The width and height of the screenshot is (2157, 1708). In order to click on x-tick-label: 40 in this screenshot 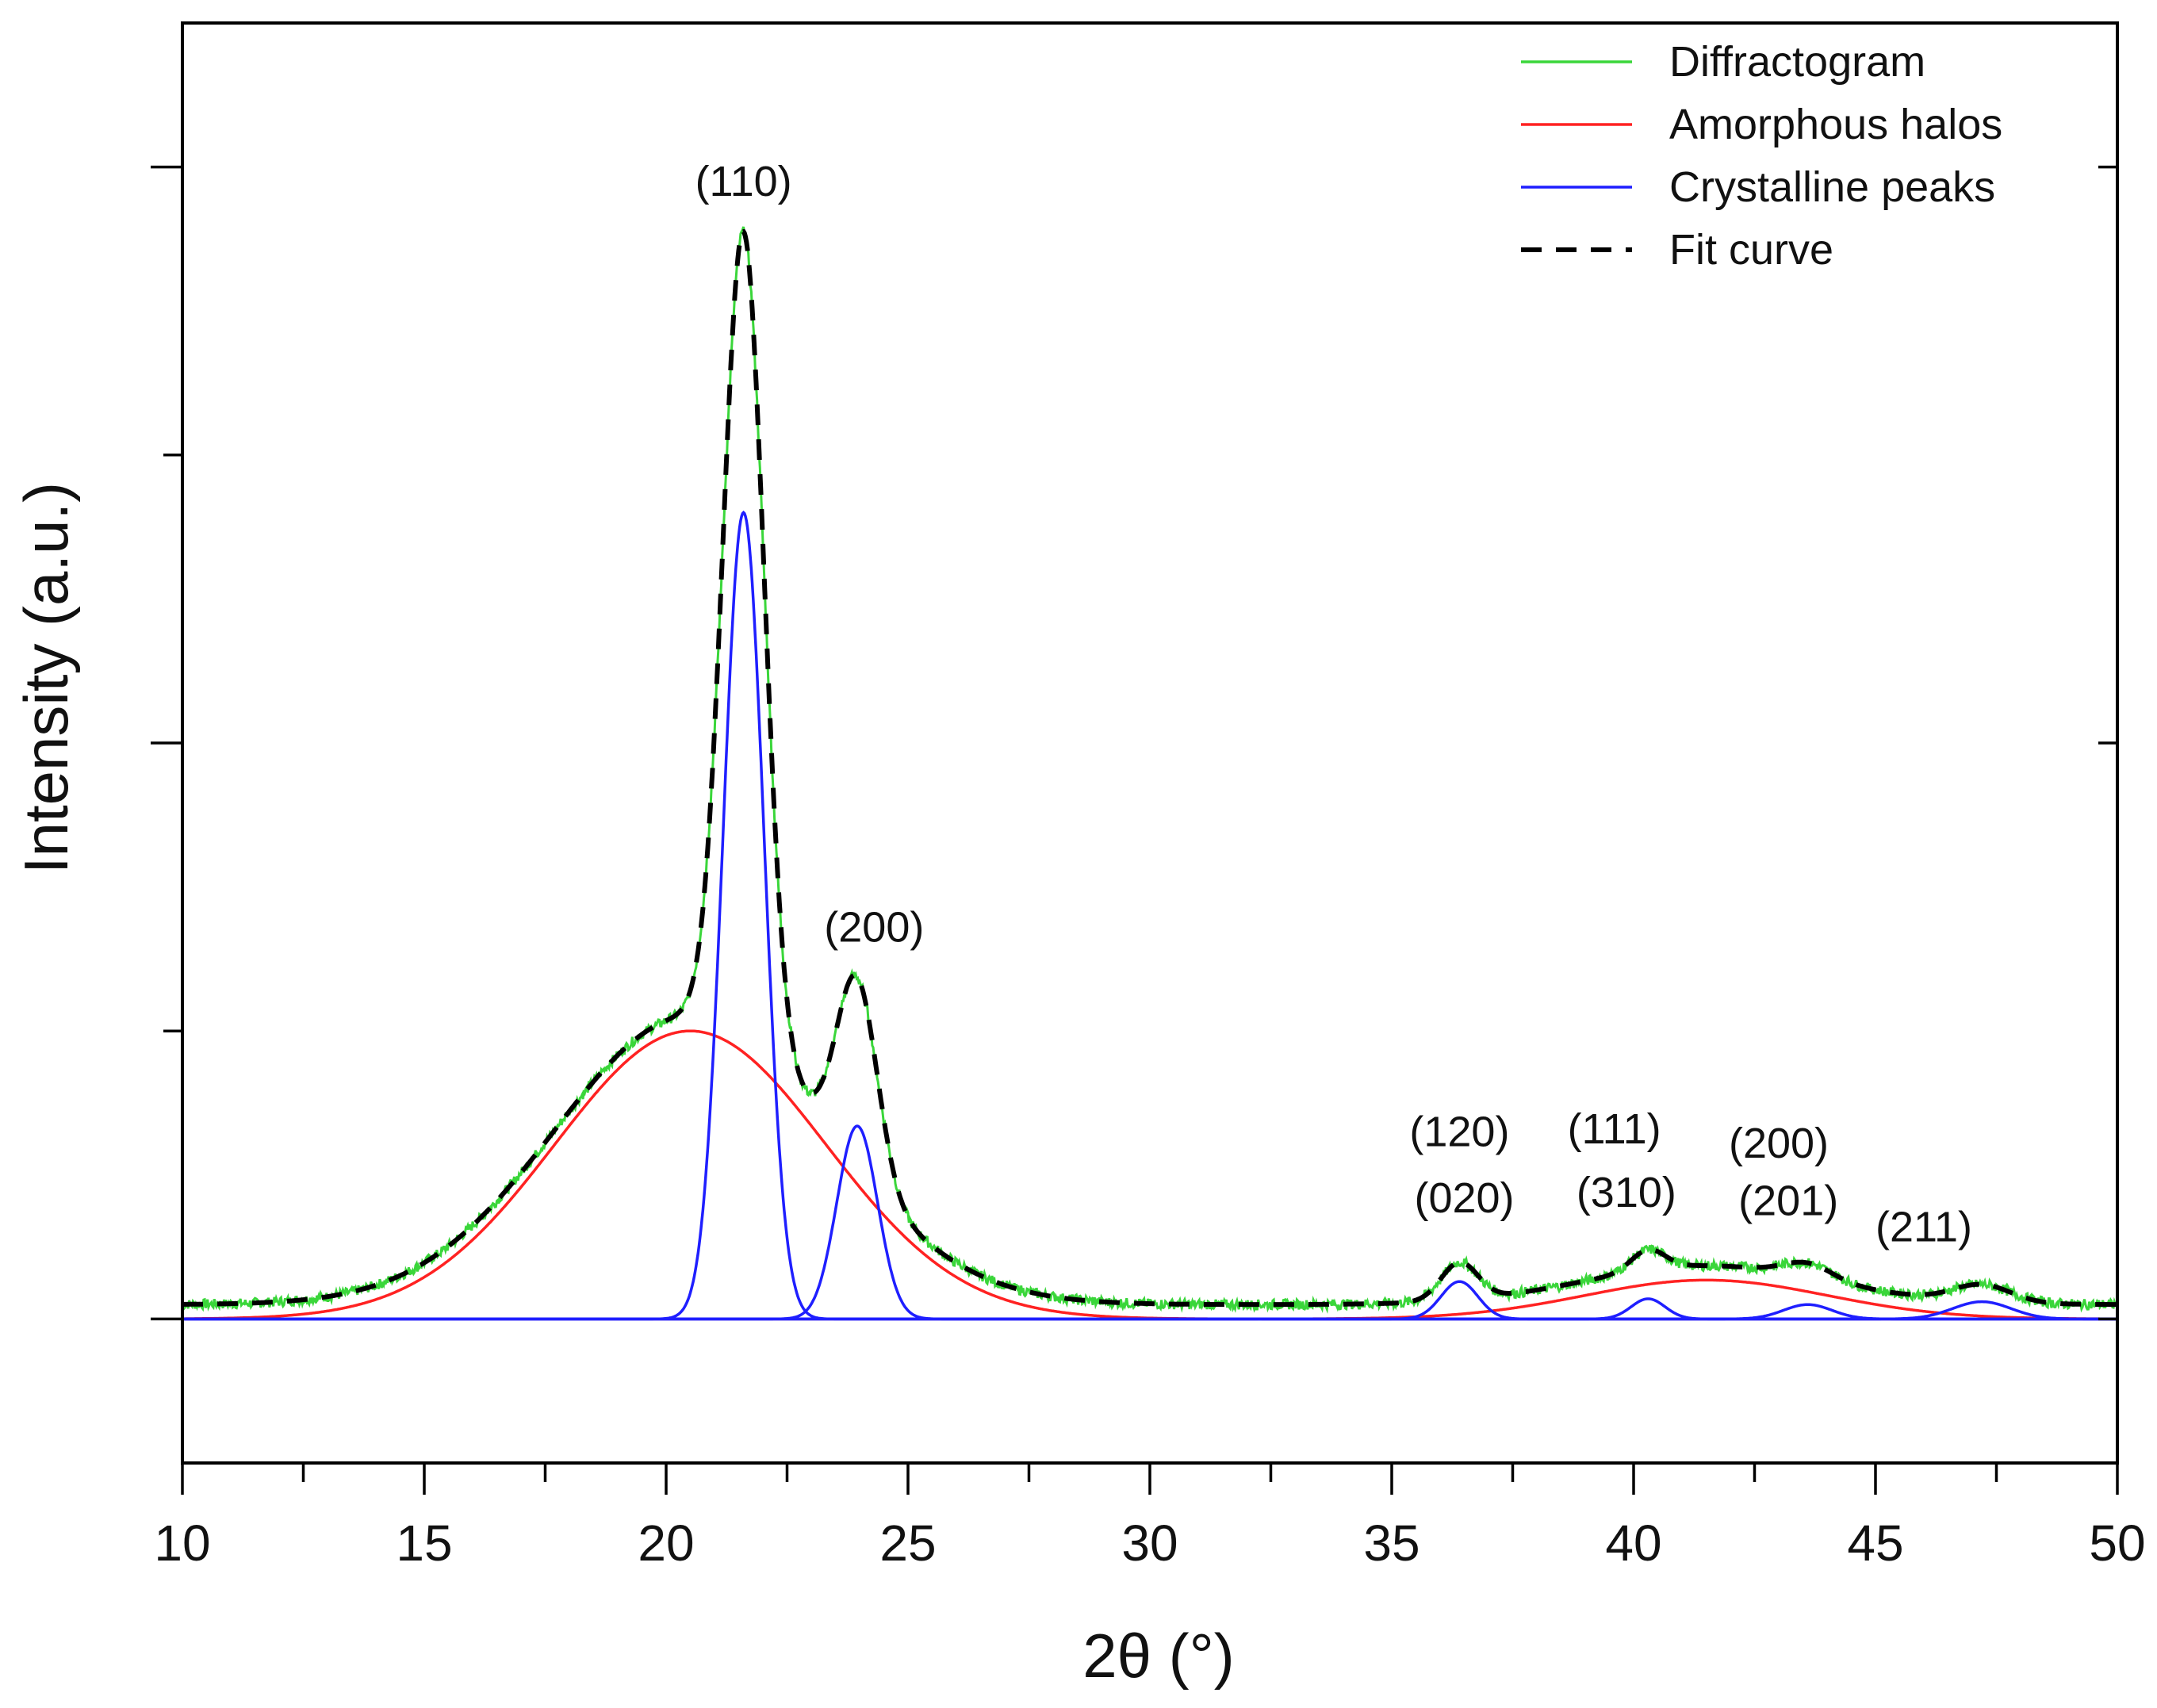, I will do `click(1633, 1543)`.